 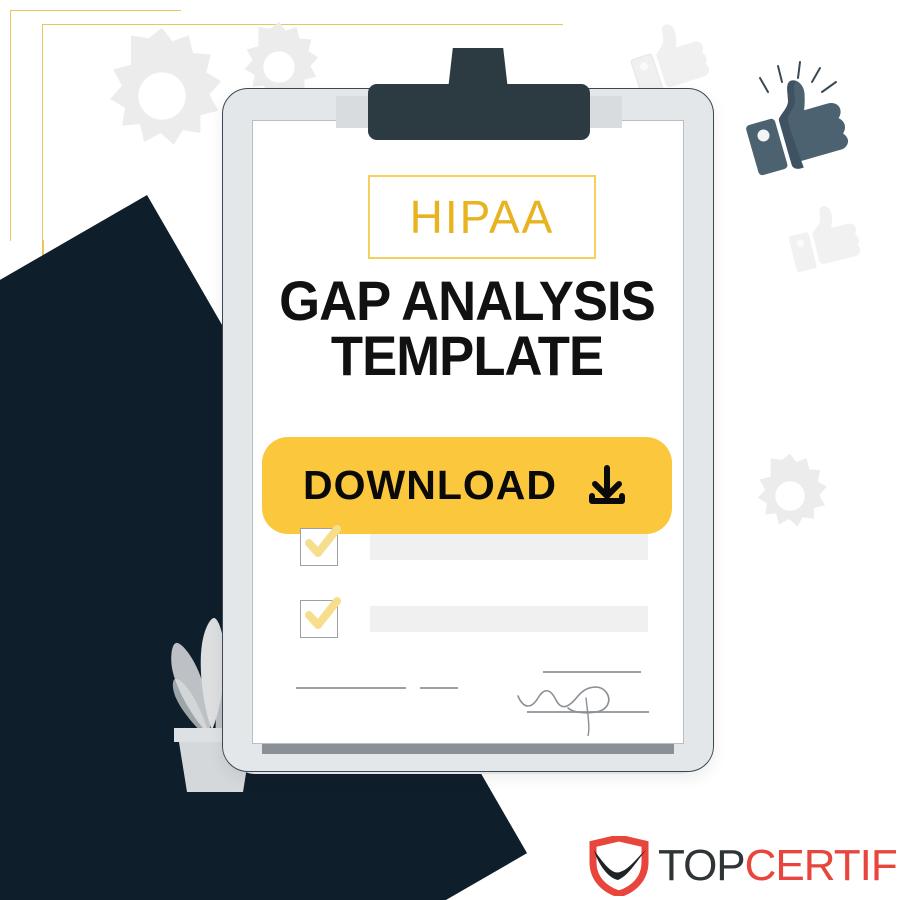 I want to click on gear-icon-right, so click(x=790, y=496).